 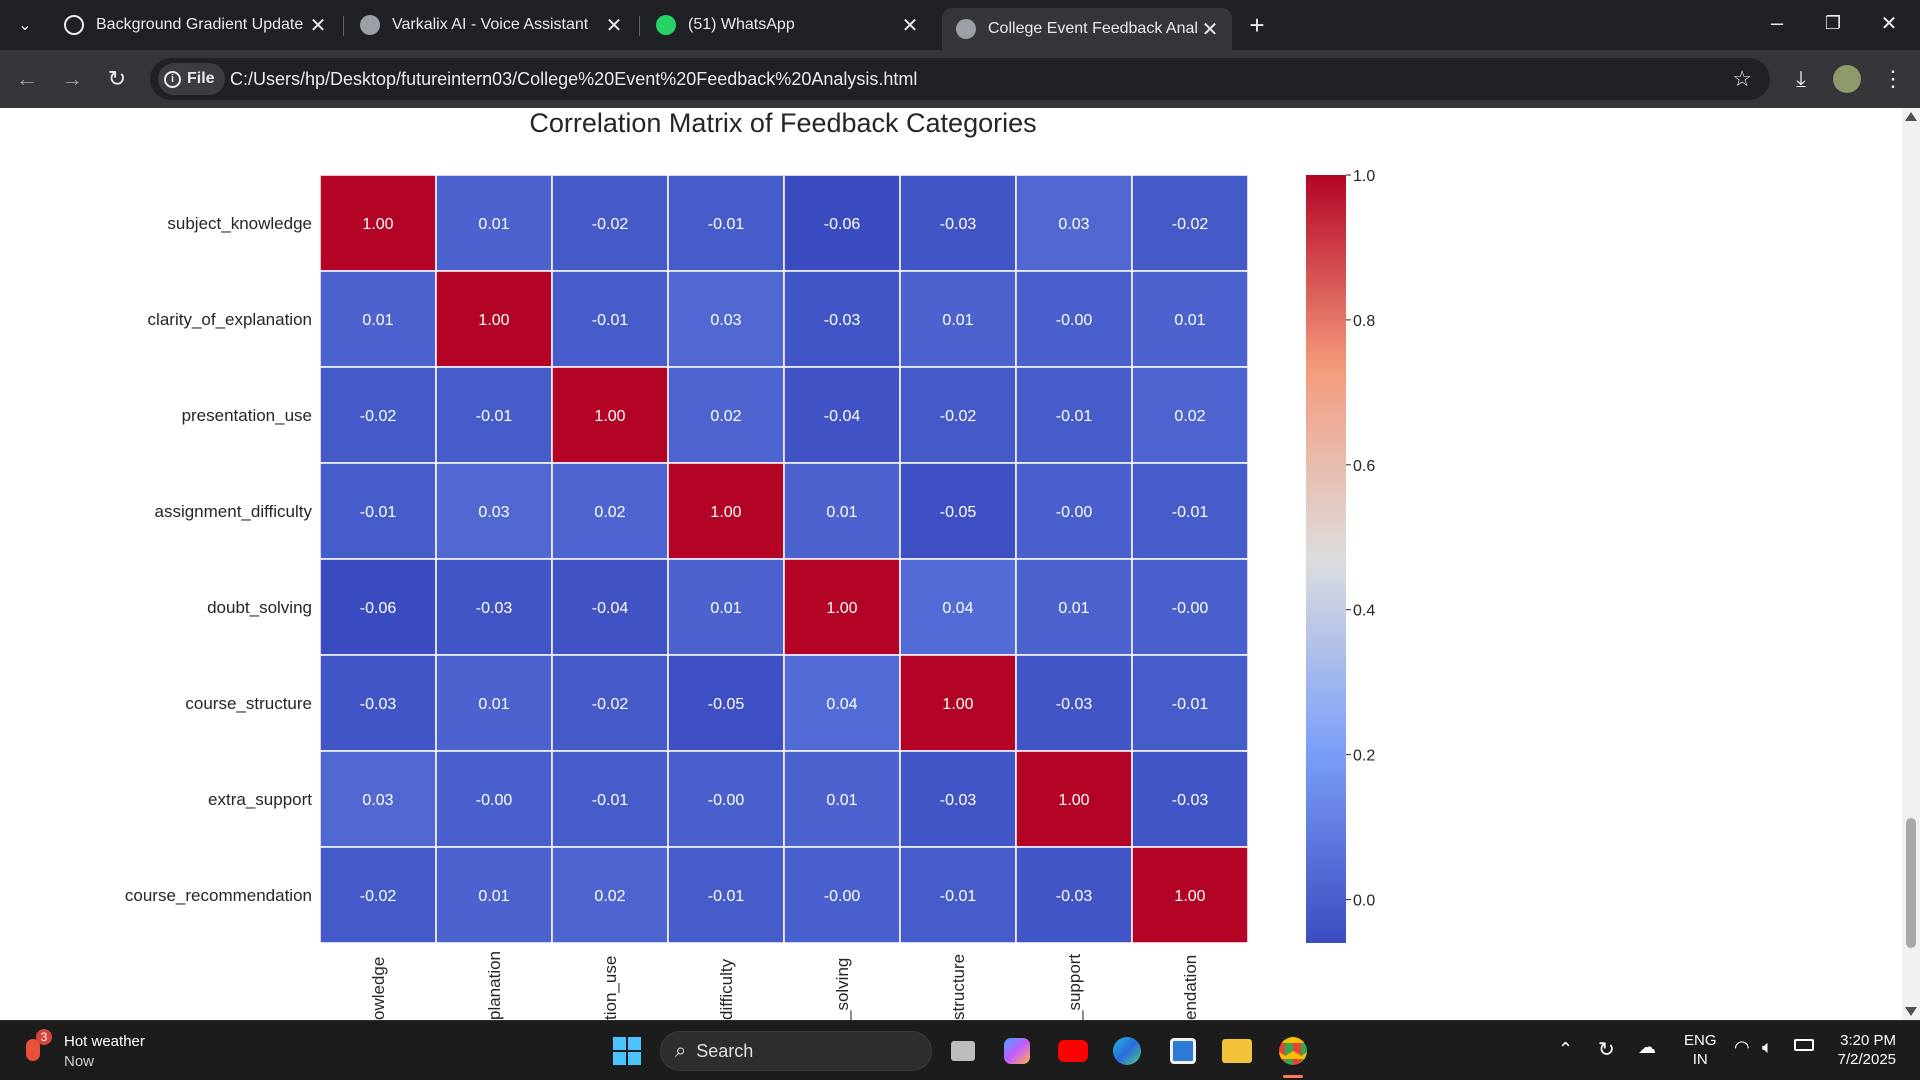 What do you see at coordinates (191, 79) in the screenshot?
I see `site-info-chip: i File` at bounding box center [191, 79].